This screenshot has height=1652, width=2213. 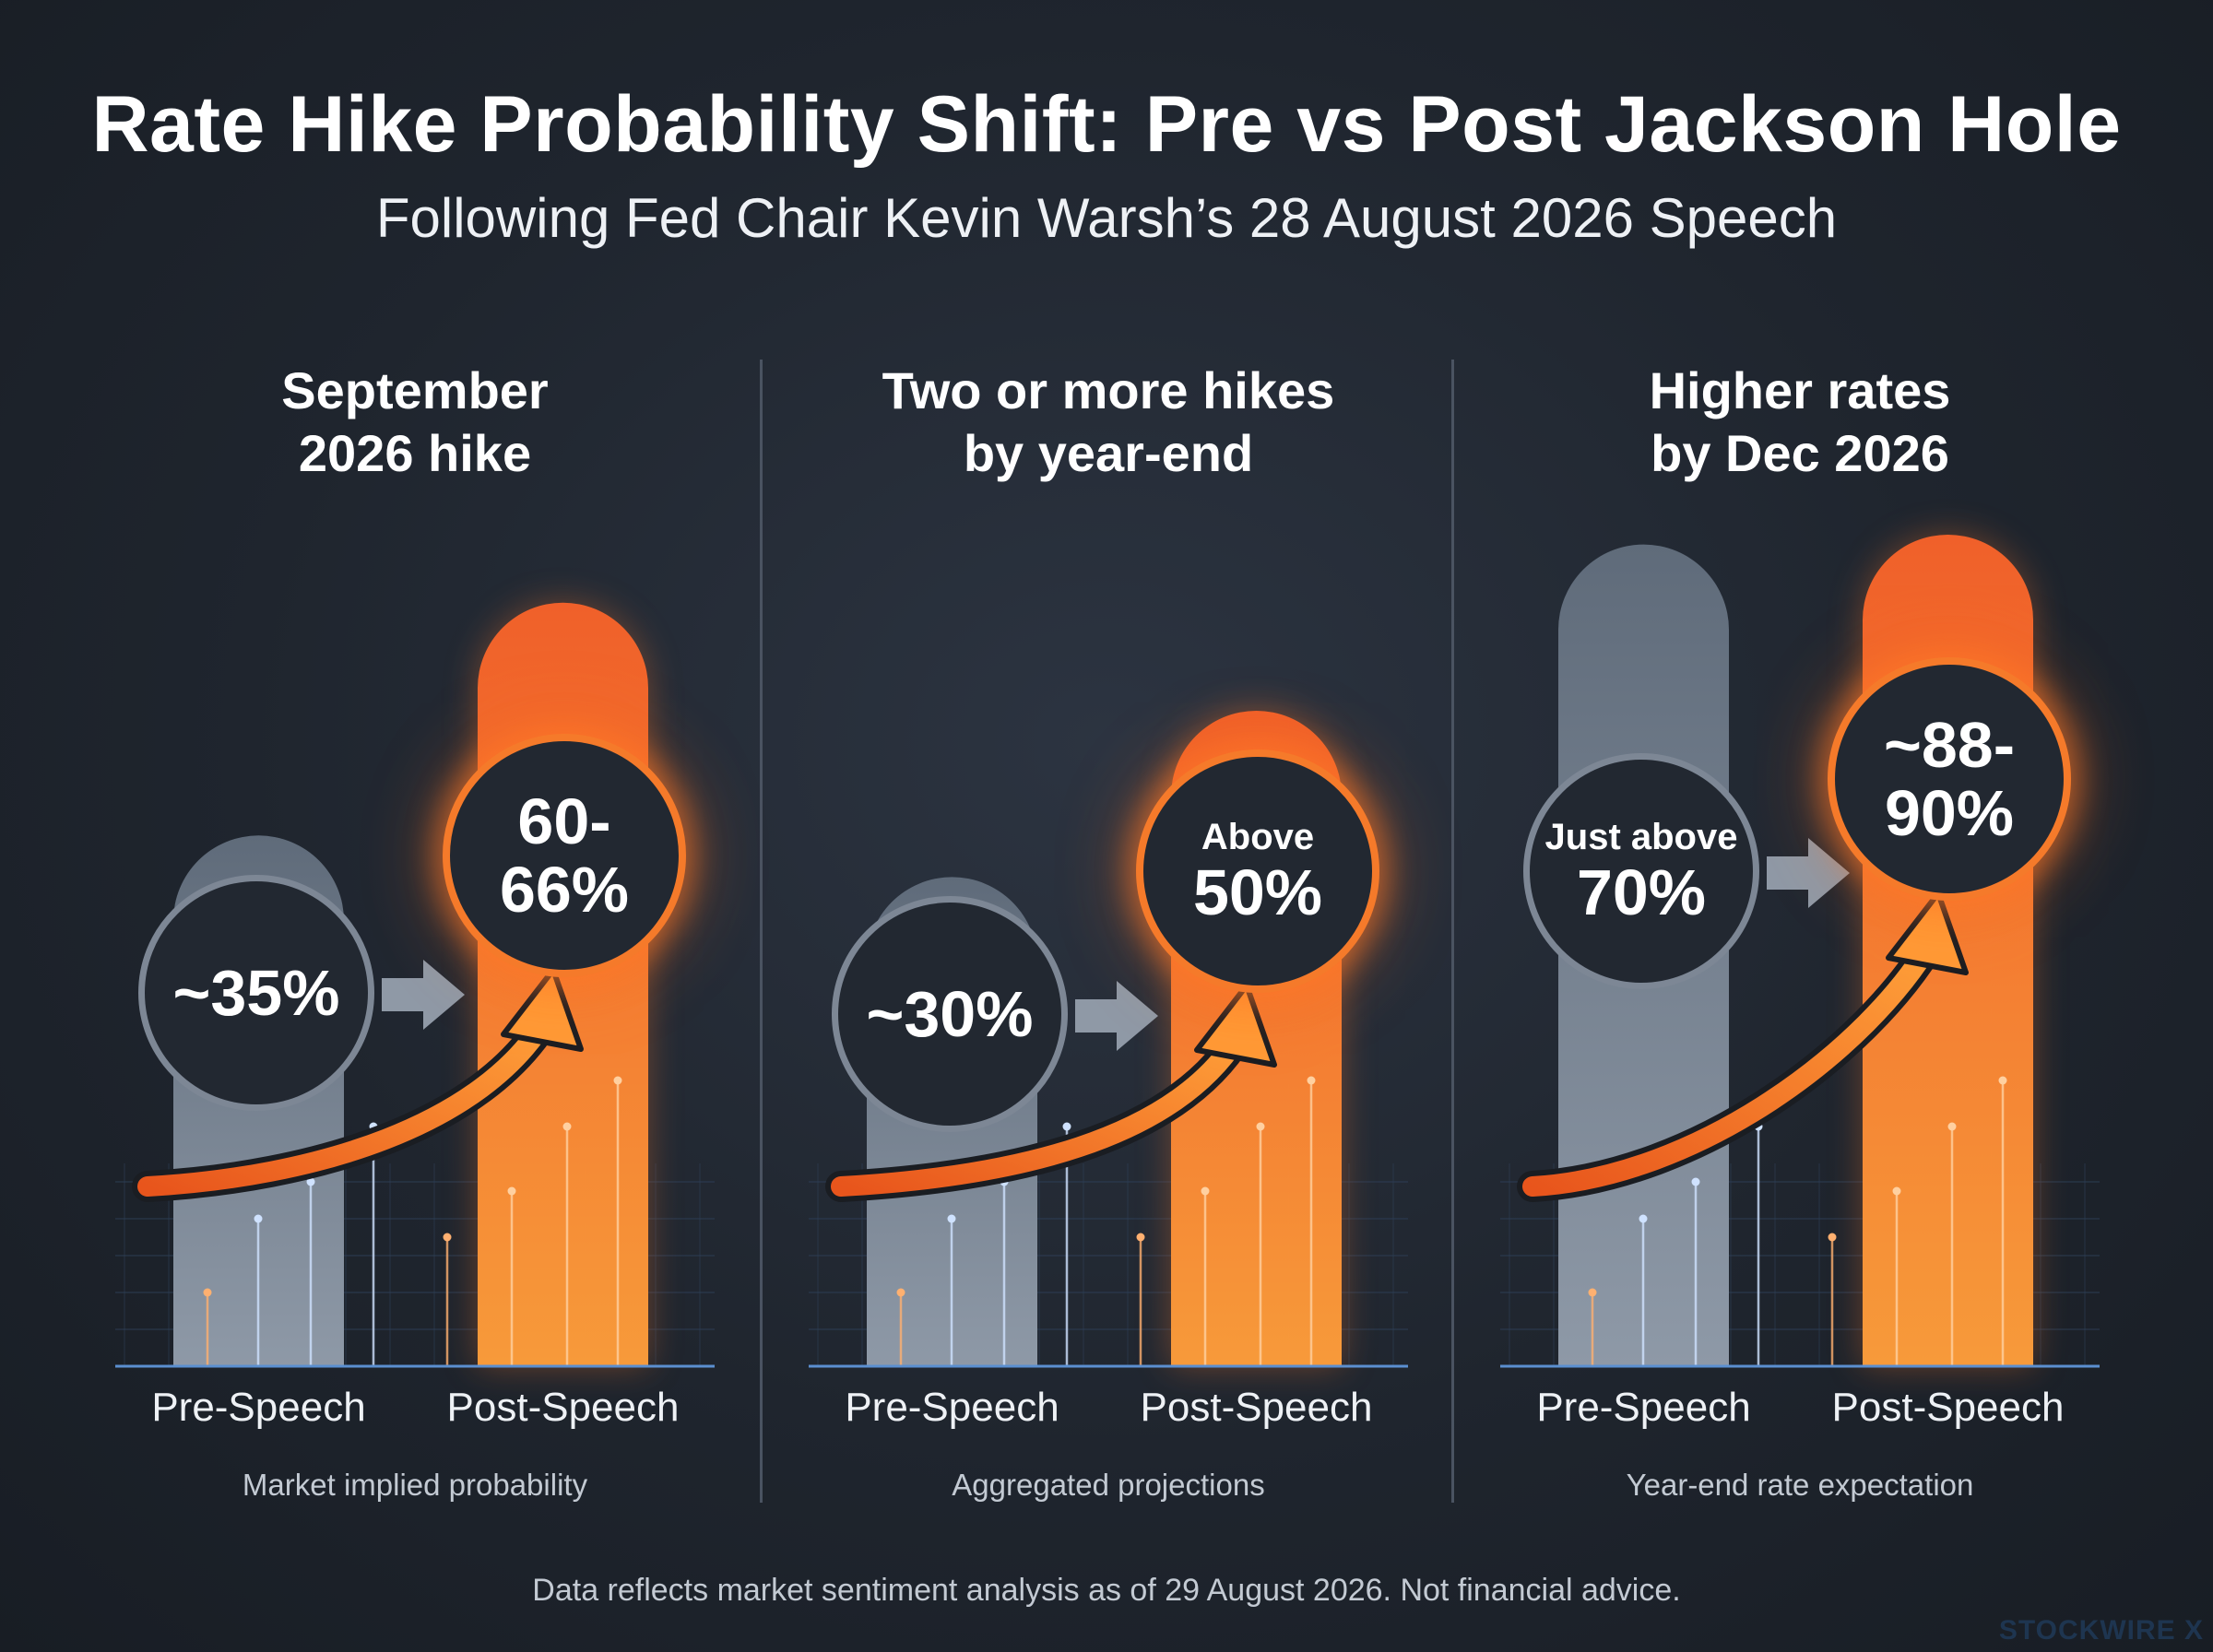 What do you see at coordinates (1949, 813) in the screenshot?
I see `badge-value: 90%` at bounding box center [1949, 813].